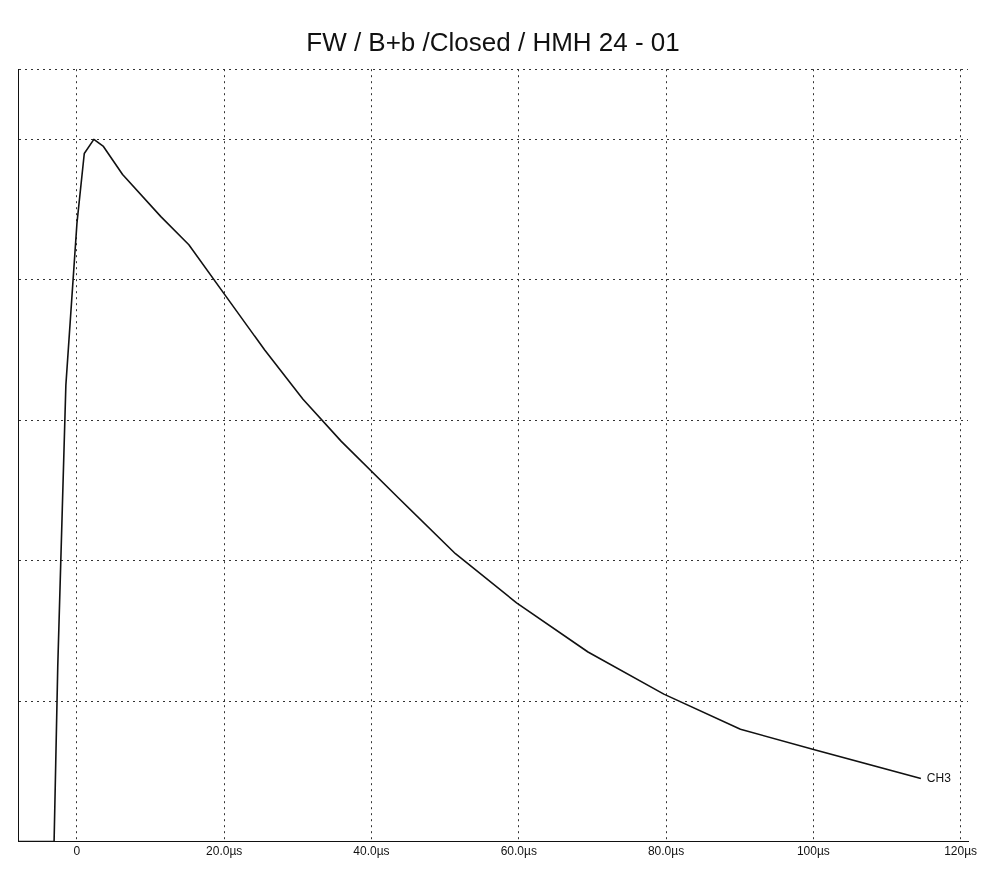 This screenshot has height=883, width=1008. What do you see at coordinates (493, 41) in the screenshot?
I see `chart-title: FW / B+b /Closed / HMH 24 - 01` at bounding box center [493, 41].